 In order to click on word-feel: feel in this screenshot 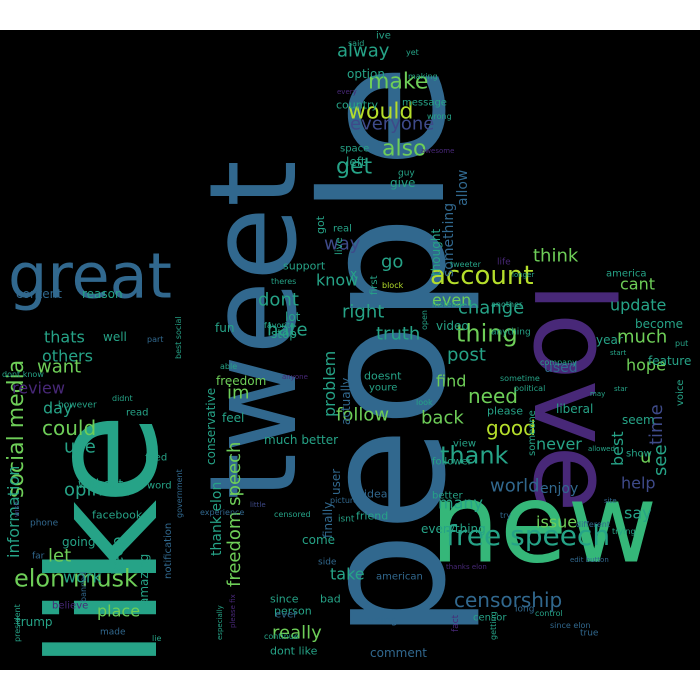, I will do `click(233, 417)`.